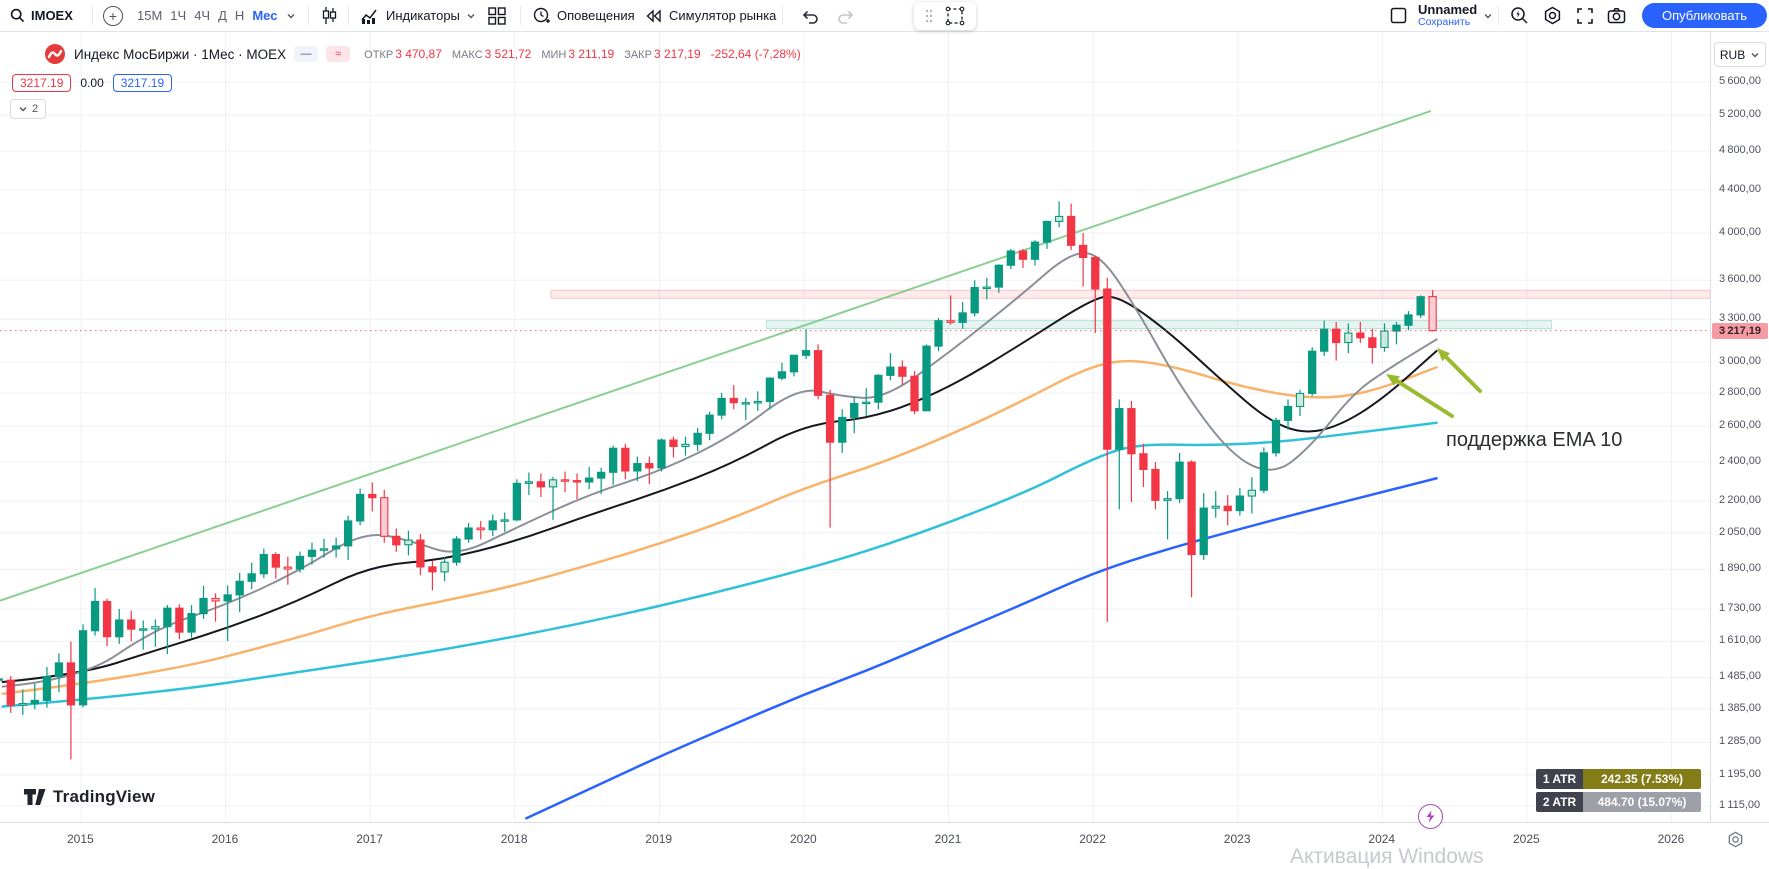 This screenshot has height=869, width=1769. I want to click on interval-button-Д: Д, so click(222, 15).